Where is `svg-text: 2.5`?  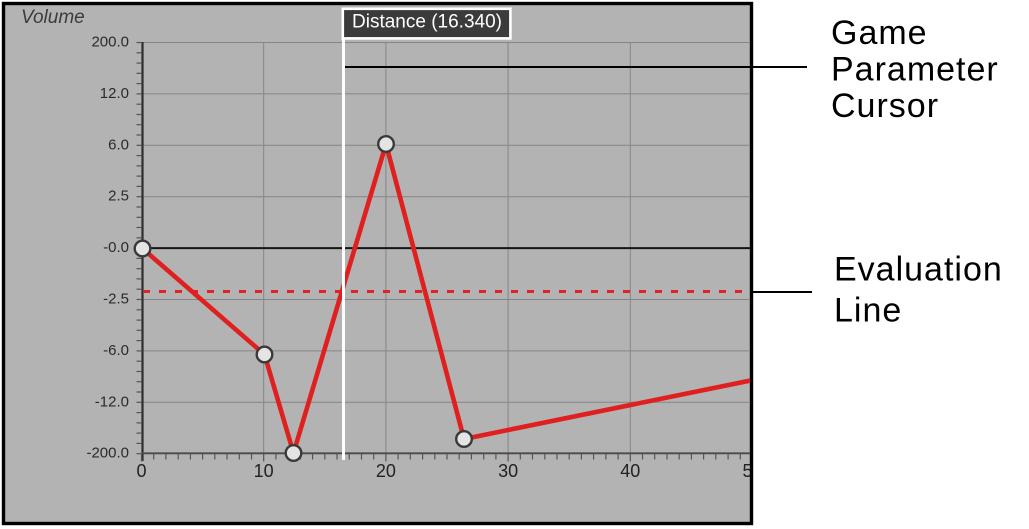 svg-text: 2.5 is located at coordinates (118, 196).